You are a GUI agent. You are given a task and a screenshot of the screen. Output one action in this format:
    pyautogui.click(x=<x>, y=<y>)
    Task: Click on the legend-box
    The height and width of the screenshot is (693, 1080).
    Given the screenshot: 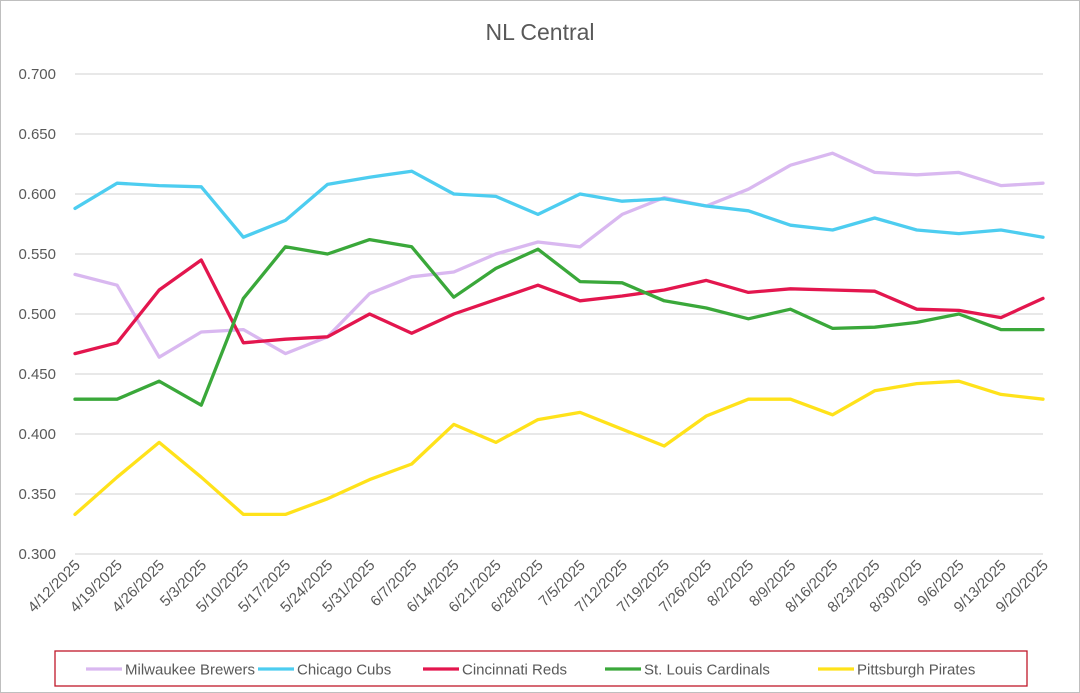 What is the action you would take?
    pyautogui.click(x=541, y=668)
    